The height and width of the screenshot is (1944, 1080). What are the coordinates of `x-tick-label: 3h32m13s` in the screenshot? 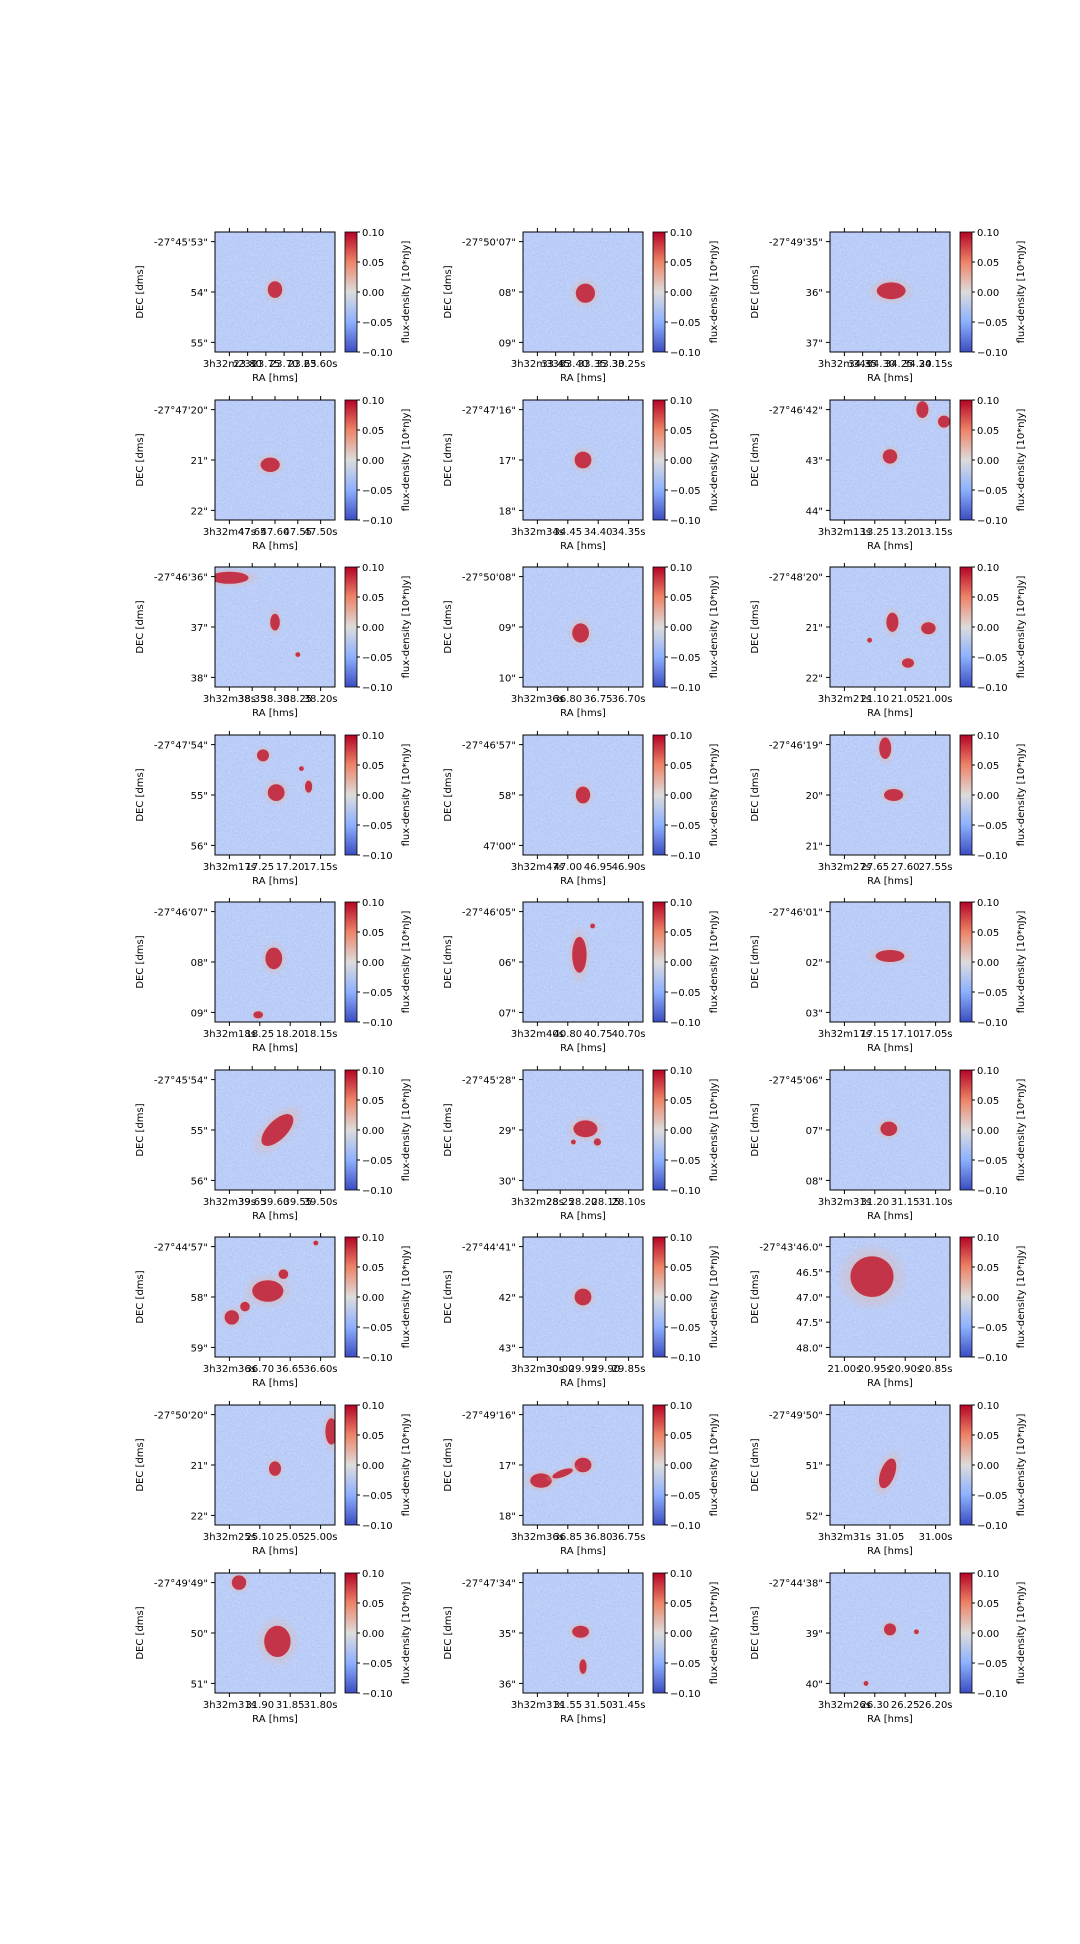 It's located at (844, 532).